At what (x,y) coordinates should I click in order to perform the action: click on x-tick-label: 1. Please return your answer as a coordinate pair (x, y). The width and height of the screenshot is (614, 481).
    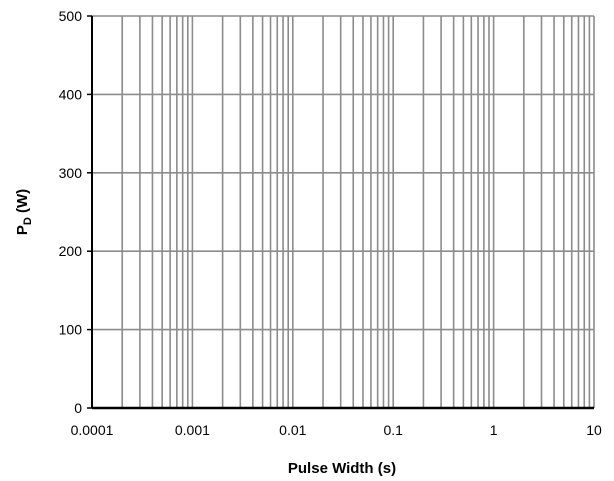
    Looking at the image, I should click on (494, 430).